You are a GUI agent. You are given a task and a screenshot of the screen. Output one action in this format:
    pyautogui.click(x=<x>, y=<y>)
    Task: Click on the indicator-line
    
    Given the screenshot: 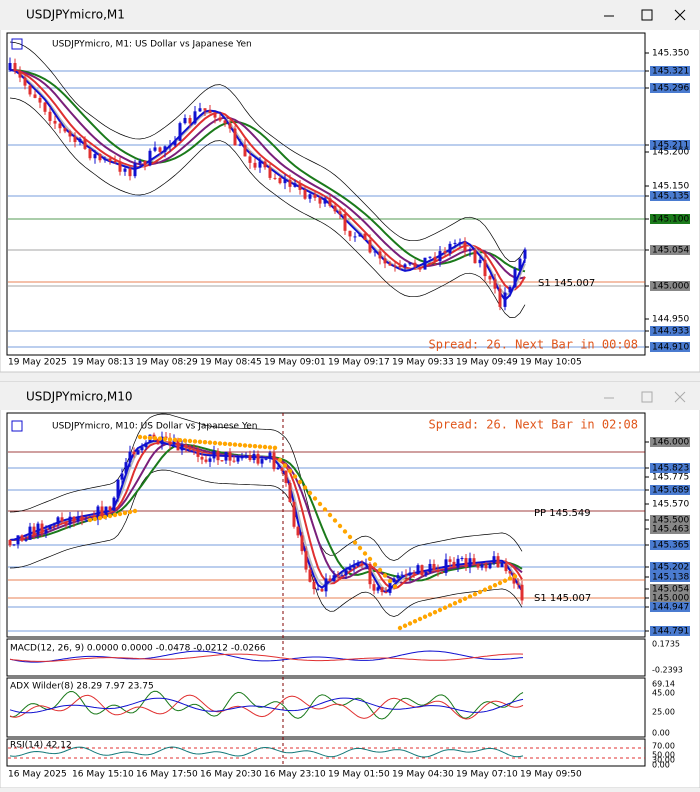 What is the action you would take?
    pyautogui.click(x=266, y=707)
    